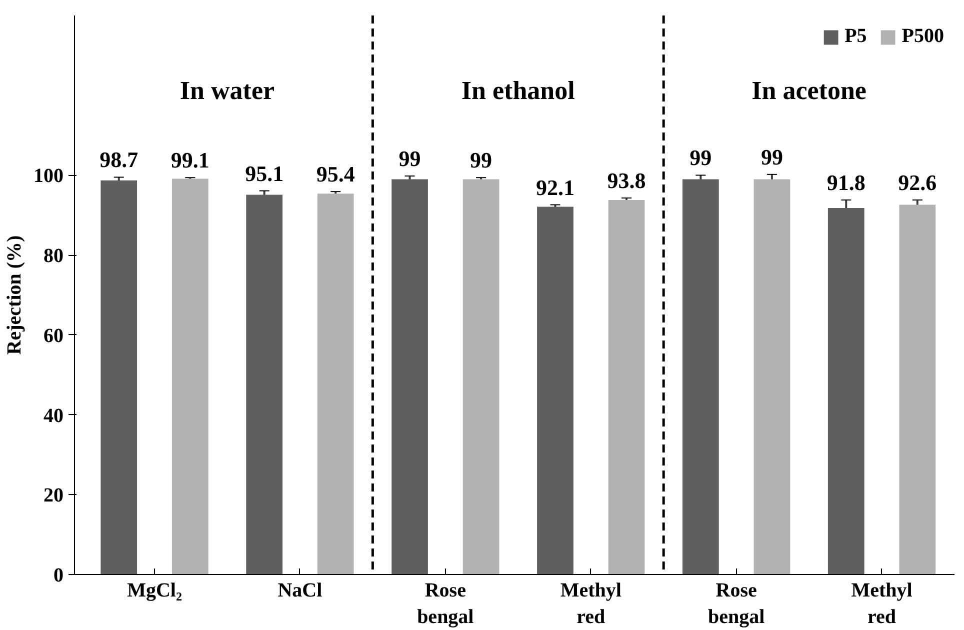  Describe the element at coordinates (54, 335) in the screenshot. I see `y-tick-label: 60` at that location.